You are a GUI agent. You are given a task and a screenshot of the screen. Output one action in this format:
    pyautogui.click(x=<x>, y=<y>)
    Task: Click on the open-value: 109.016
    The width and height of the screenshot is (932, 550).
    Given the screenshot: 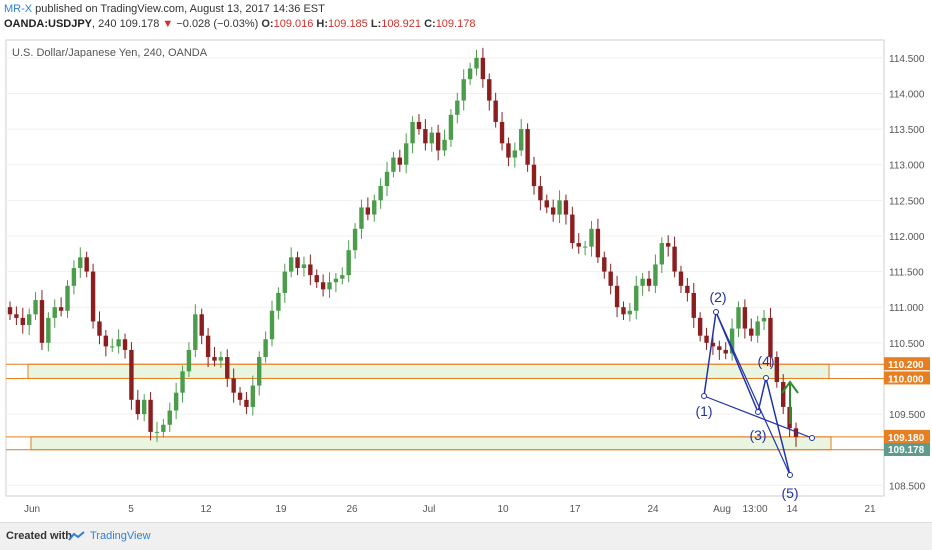 What is the action you would take?
    pyautogui.click(x=293, y=24)
    